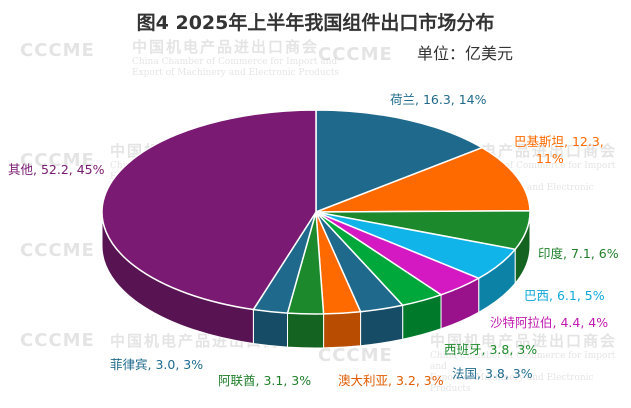 Image resolution: width=631 pixels, height=408 pixels. I want to click on data-label-1: 巴基斯坦, 12.3, 11%, so click(559, 150).